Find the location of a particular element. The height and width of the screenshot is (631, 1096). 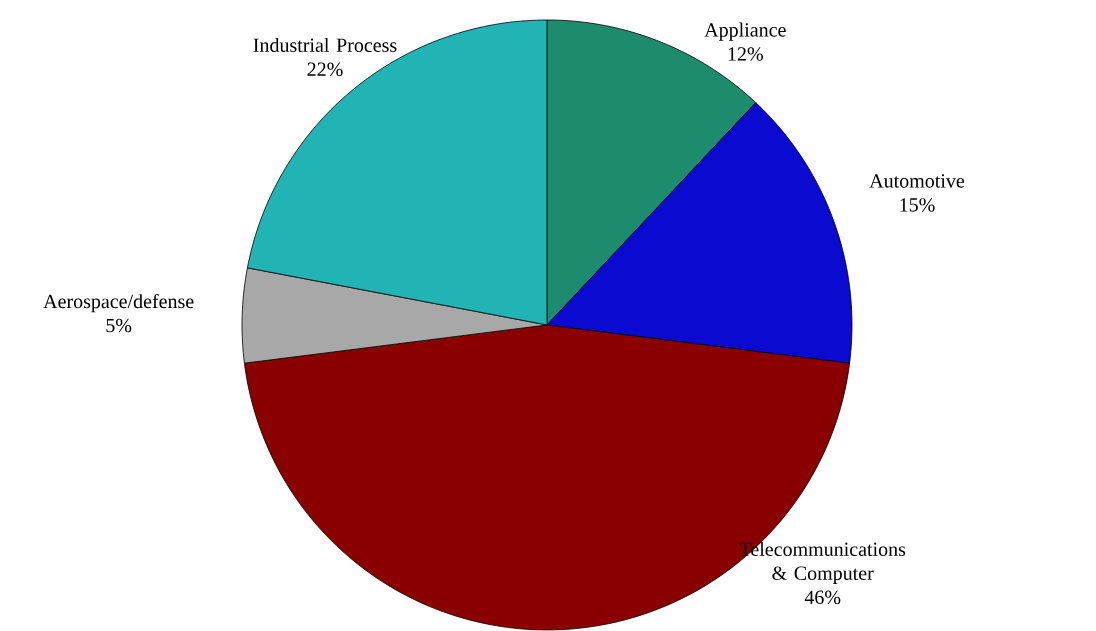

slice-label: Aerospace/defense is located at coordinates (118, 303).